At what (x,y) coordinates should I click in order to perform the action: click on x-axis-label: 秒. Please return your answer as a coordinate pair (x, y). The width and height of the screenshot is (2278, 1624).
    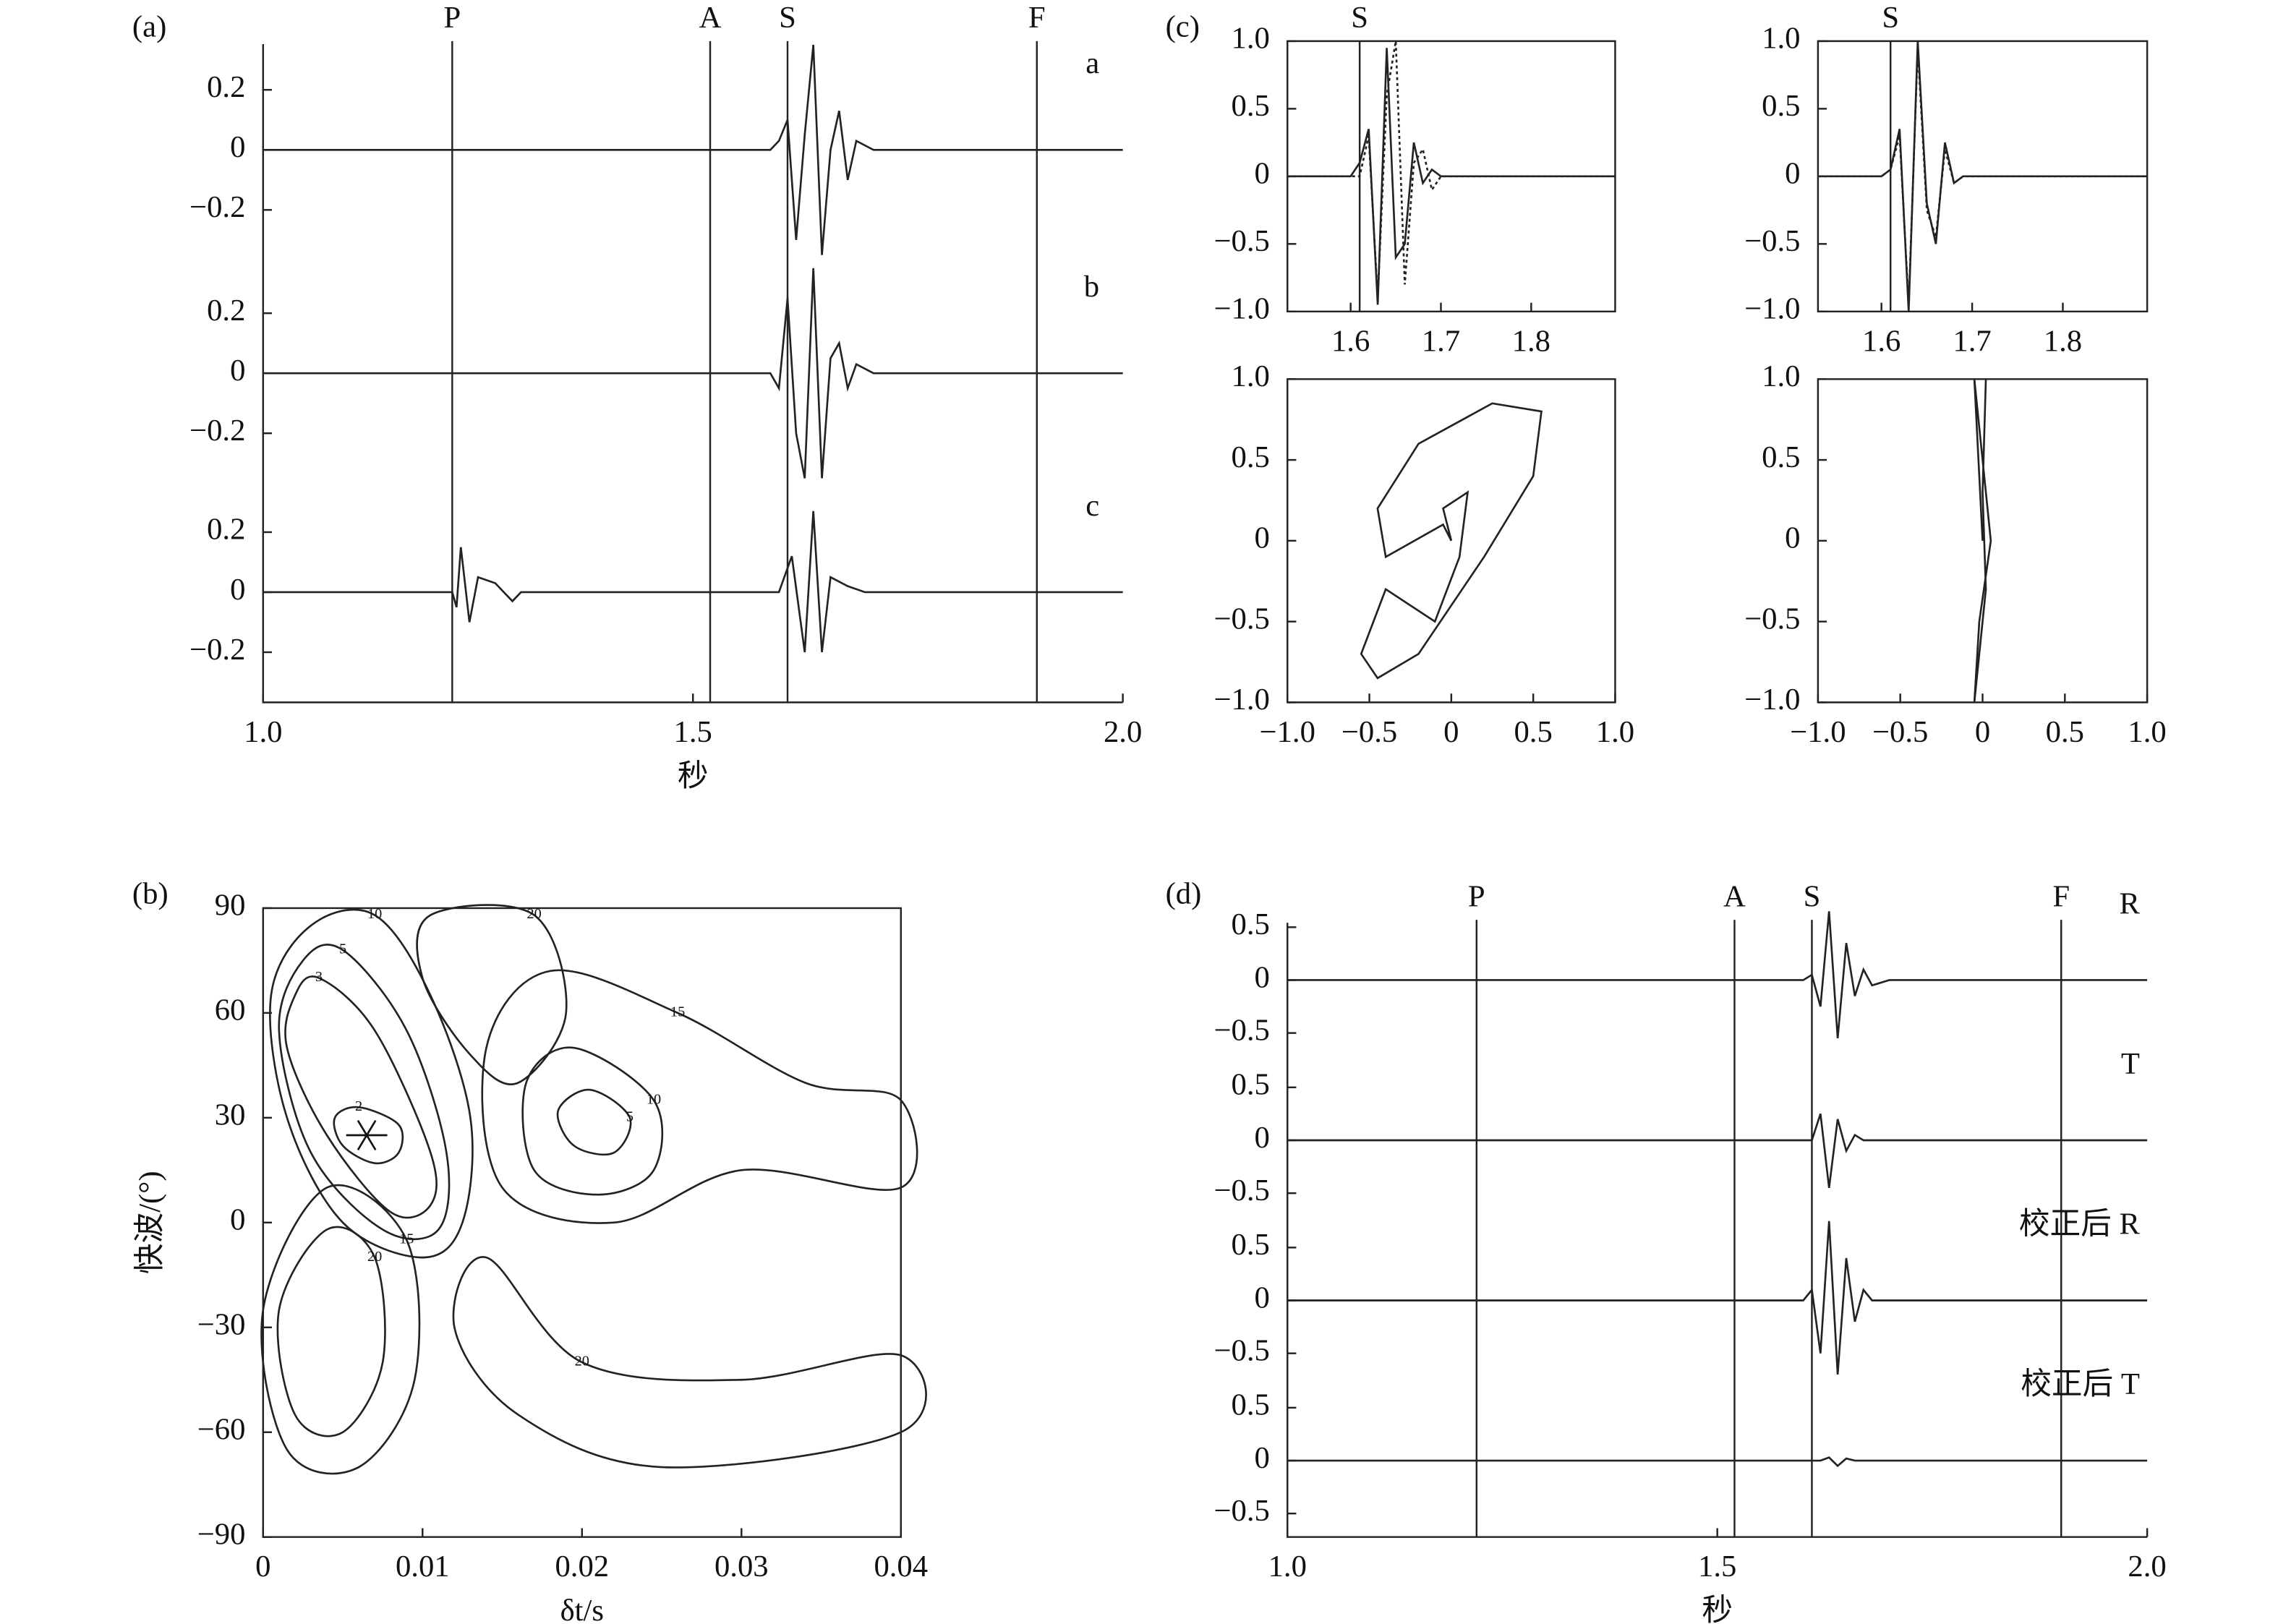
    Looking at the image, I should click on (693, 776).